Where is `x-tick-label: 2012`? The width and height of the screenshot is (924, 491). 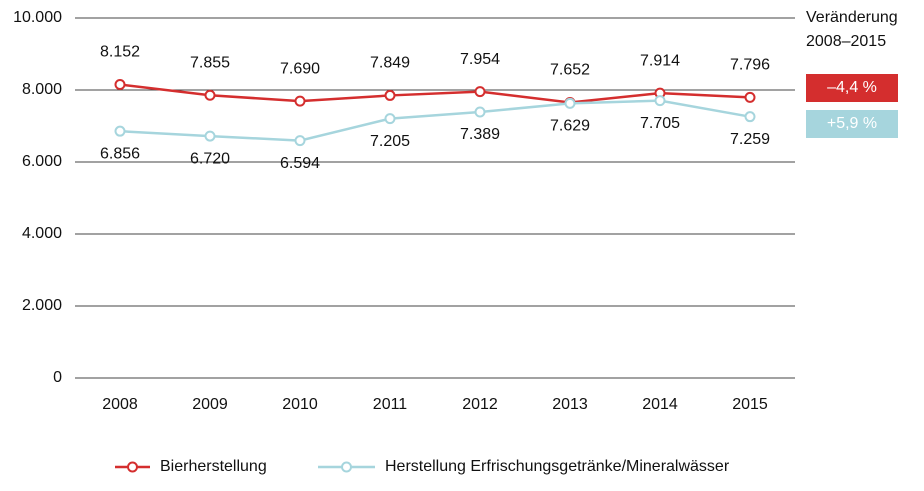 x-tick-label: 2012 is located at coordinates (480, 404).